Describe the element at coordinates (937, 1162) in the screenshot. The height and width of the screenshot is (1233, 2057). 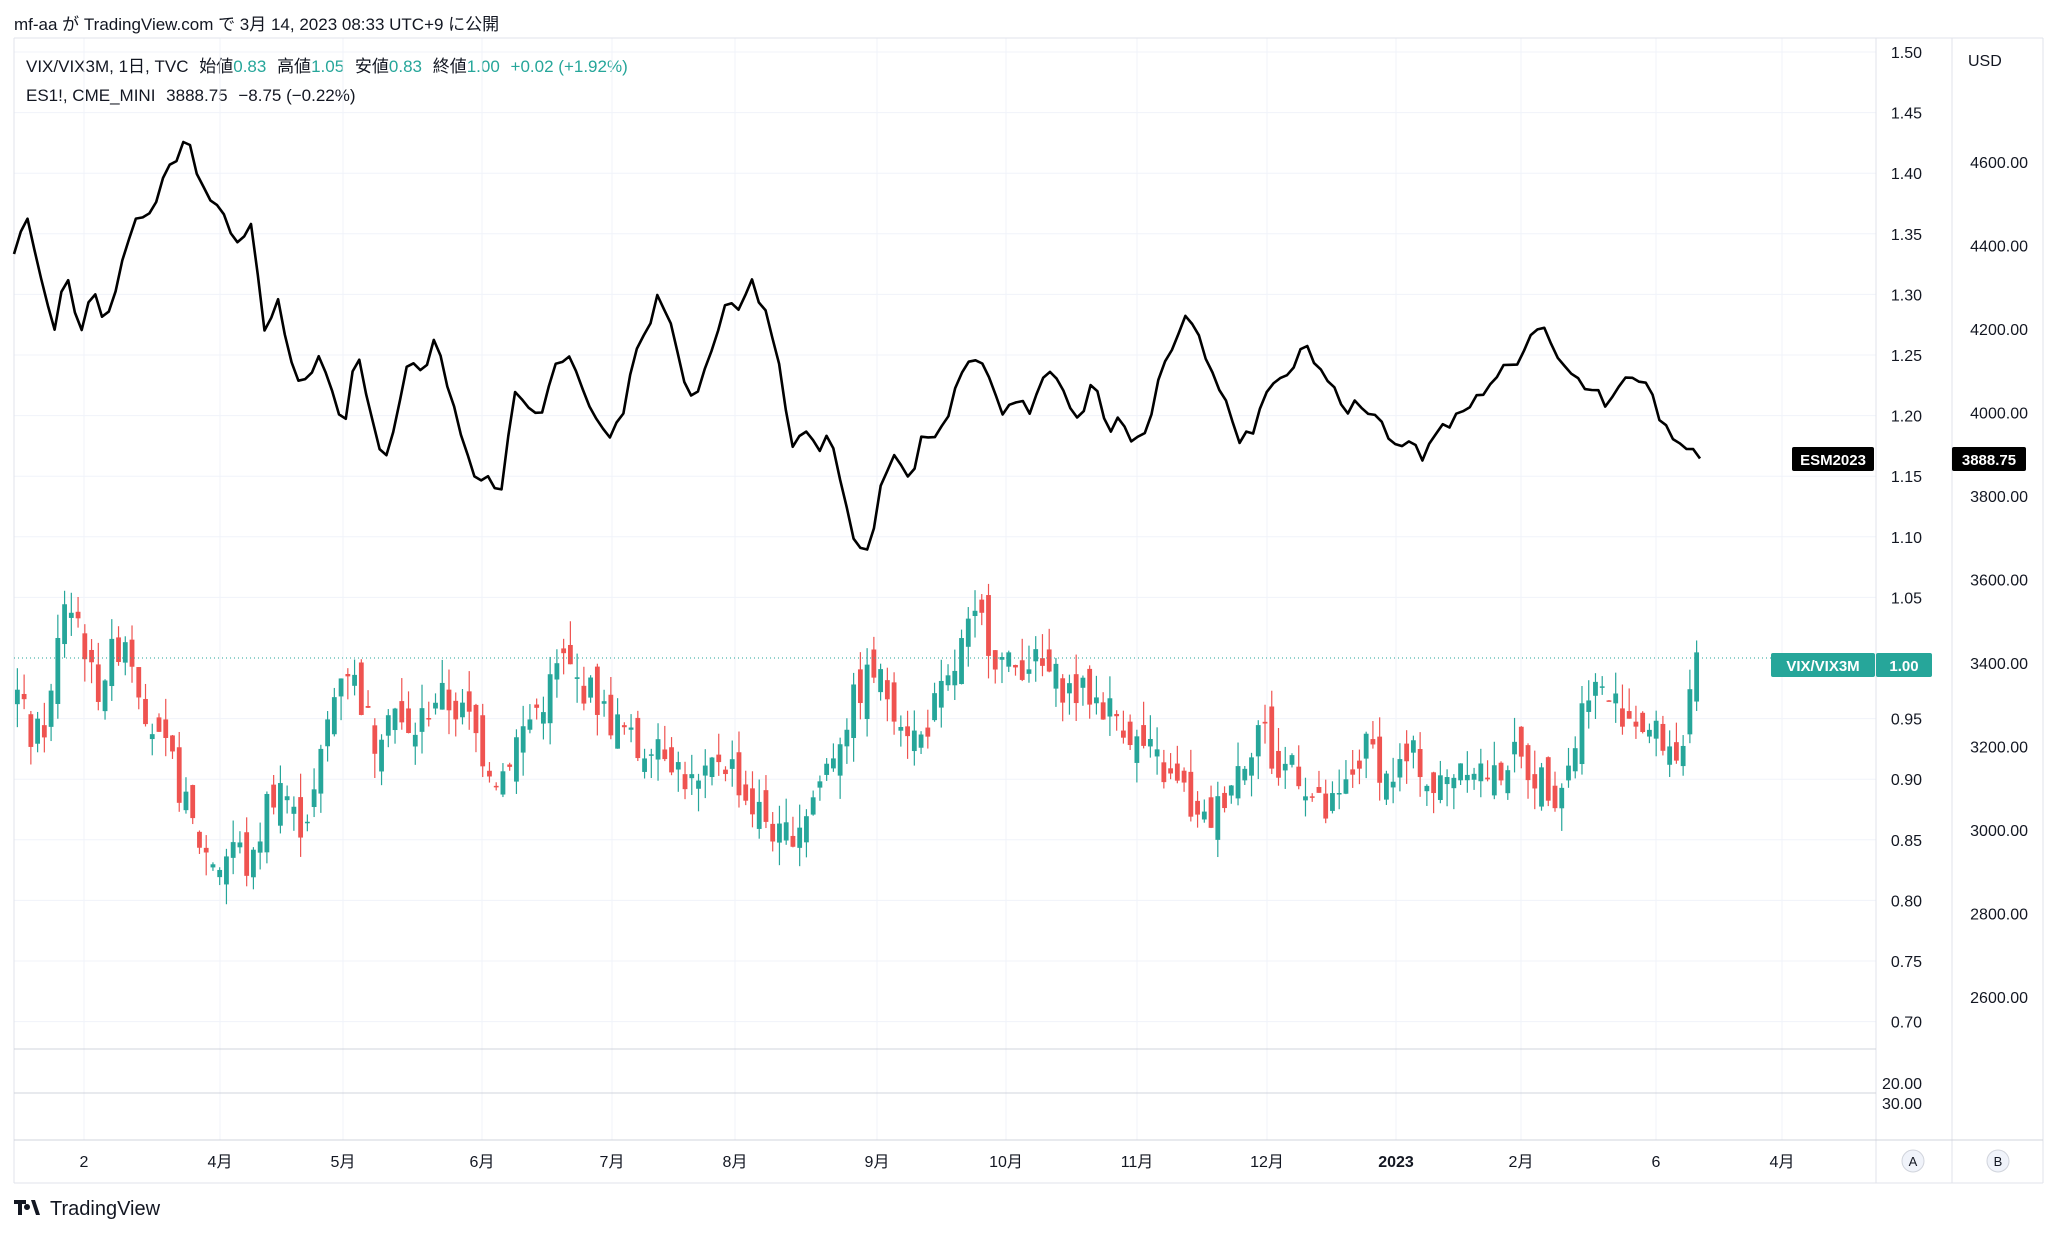
I see `time-axis: 2 4月 5月 6月 7月 8月 9月 10月 11月 12月 2023 2月 6 4月` at that location.